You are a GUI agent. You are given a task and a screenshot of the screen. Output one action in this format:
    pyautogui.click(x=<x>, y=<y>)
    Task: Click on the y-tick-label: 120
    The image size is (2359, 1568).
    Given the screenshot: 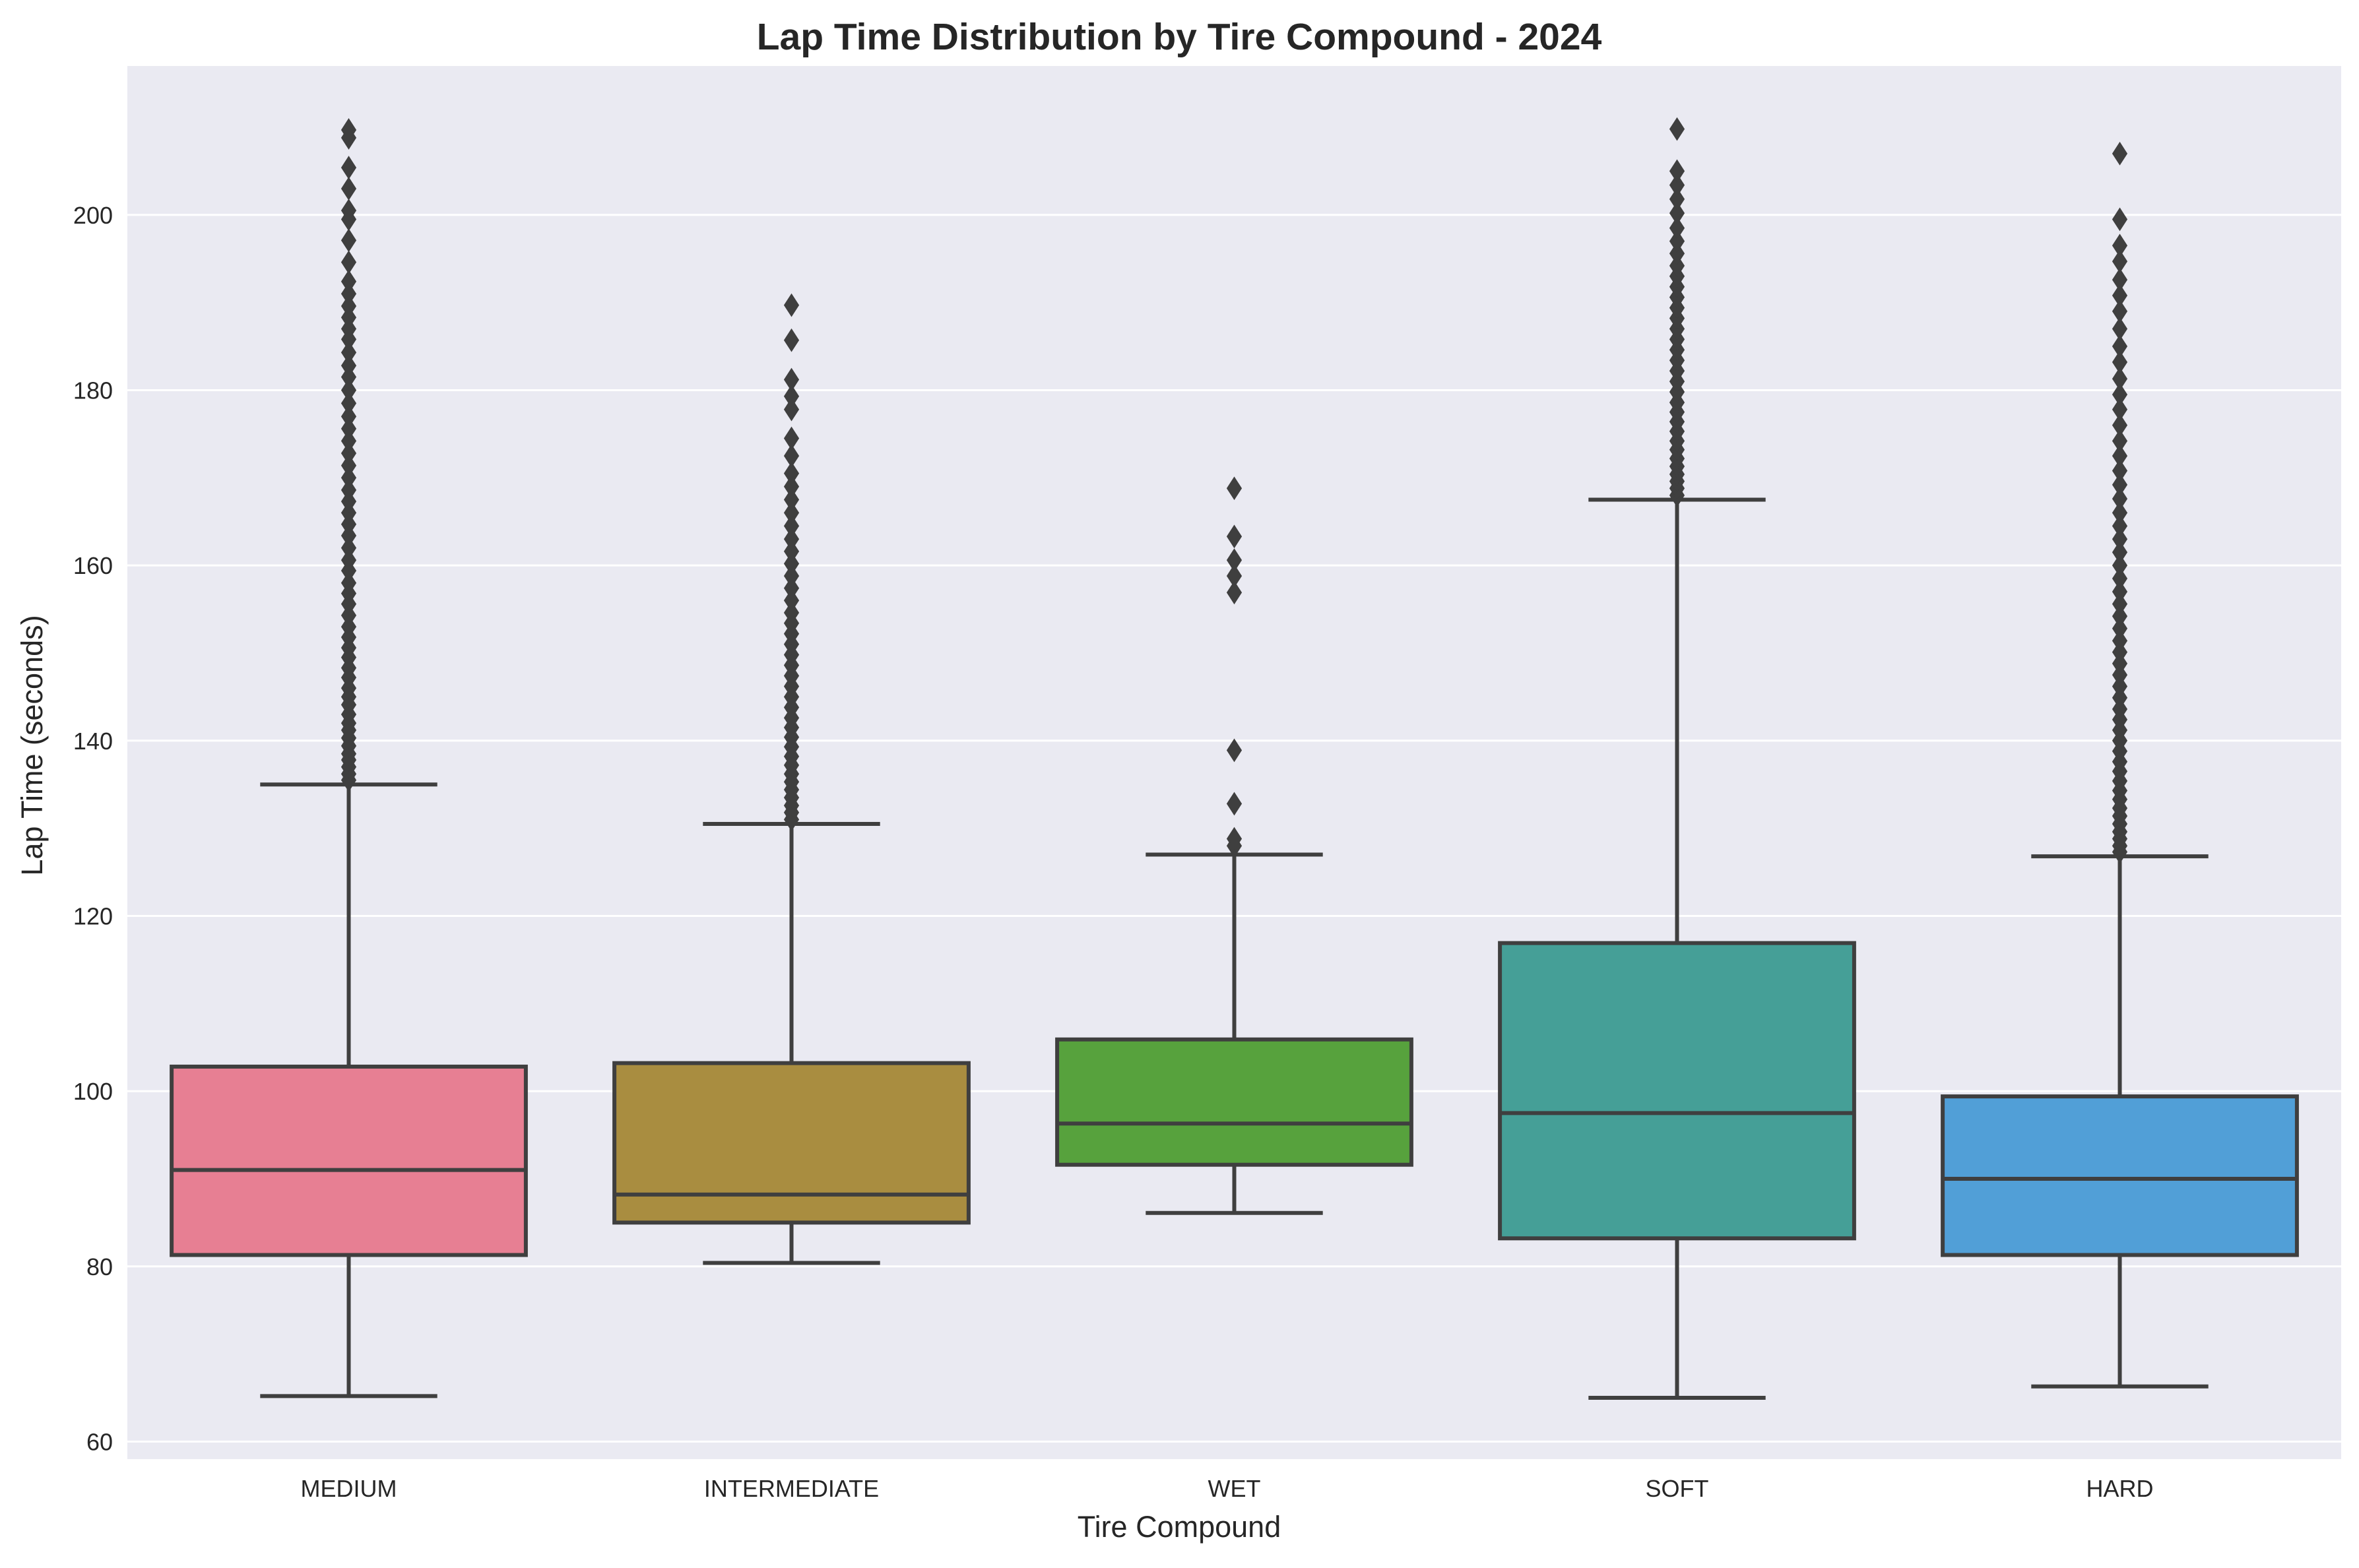 What is the action you would take?
    pyautogui.click(x=93, y=915)
    